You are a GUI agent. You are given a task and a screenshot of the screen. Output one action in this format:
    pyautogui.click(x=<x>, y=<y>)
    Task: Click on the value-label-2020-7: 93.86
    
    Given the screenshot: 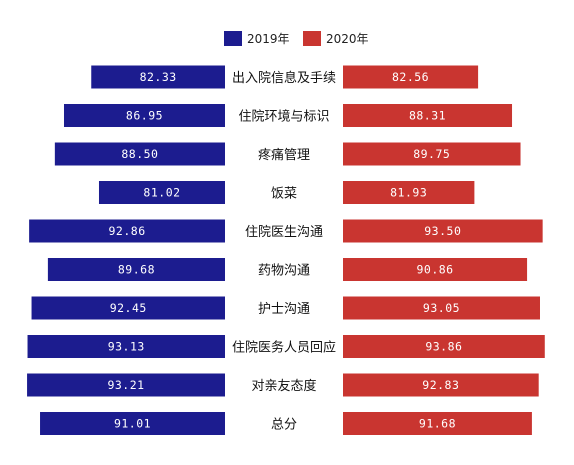 What is the action you would take?
    pyautogui.click(x=443, y=347)
    